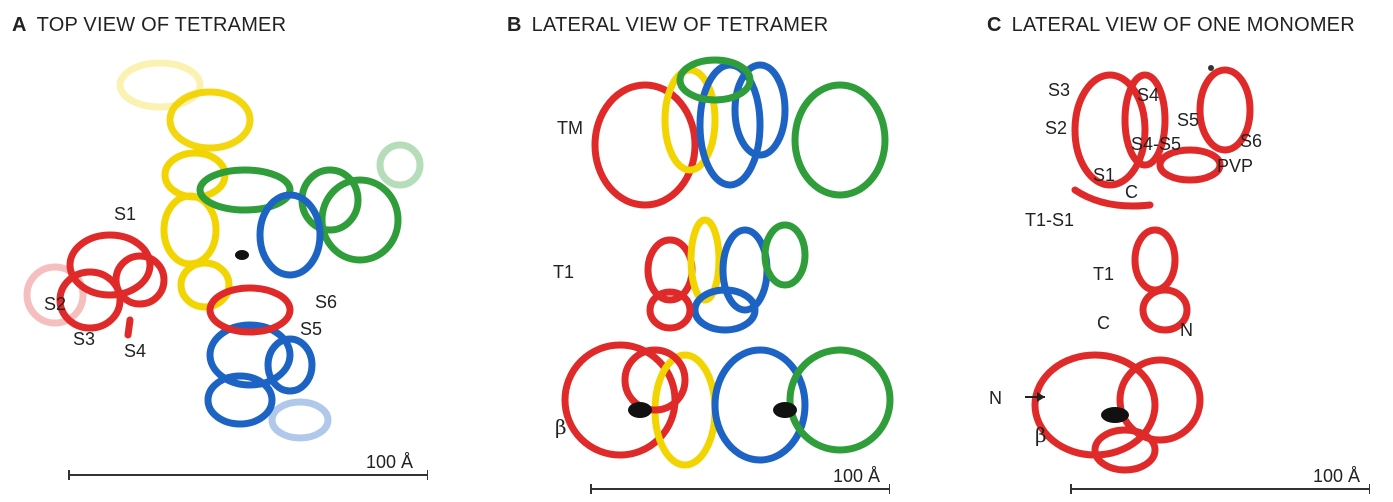 The width and height of the screenshot is (1393, 502). Describe the element at coordinates (158, 285) in the screenshot. I see `subunit-red` at that location.